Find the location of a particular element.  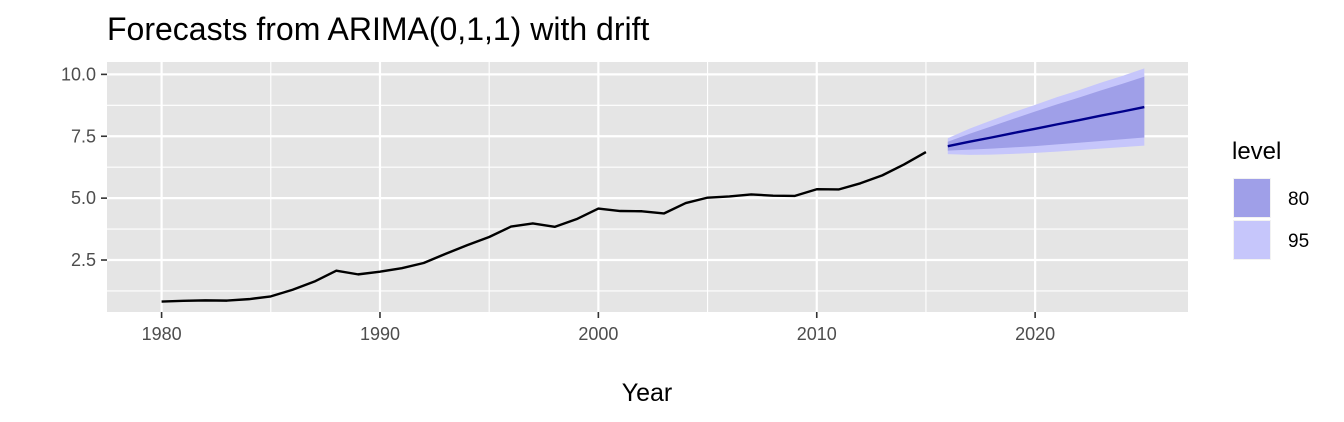

y-tick-label: 2.5 is located at coordinates (83, 260).